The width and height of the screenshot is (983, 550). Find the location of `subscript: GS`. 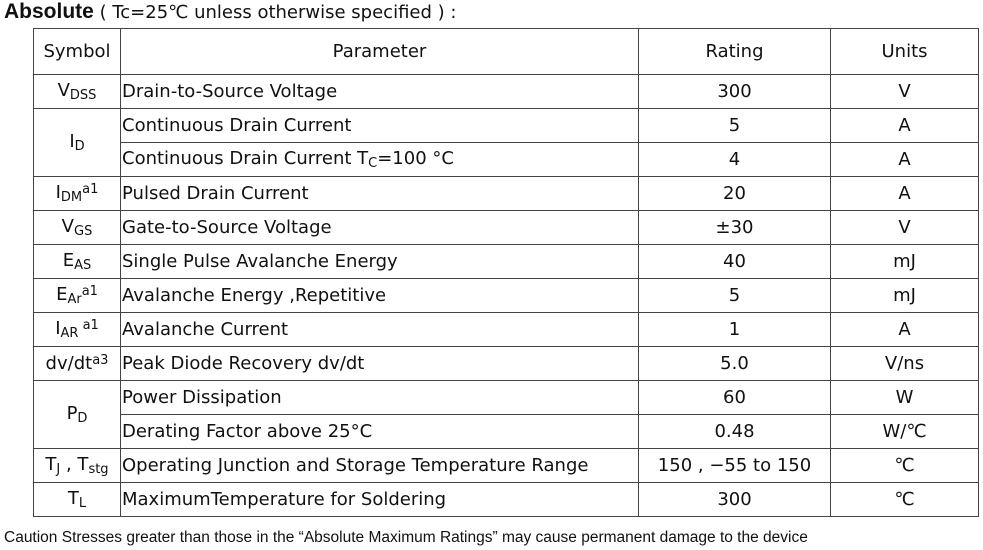

subscript: GS is located at coordinates (83, 231).